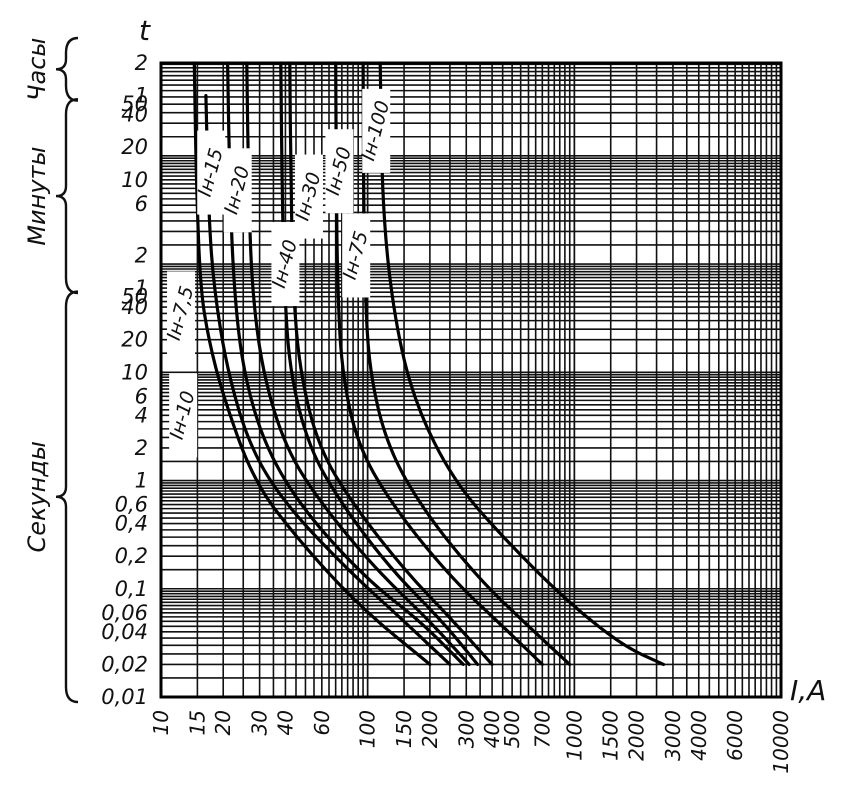  Describe the element at coordinates (197, 722) in the screenshot. I see `x-tick-label: 15` at that location.